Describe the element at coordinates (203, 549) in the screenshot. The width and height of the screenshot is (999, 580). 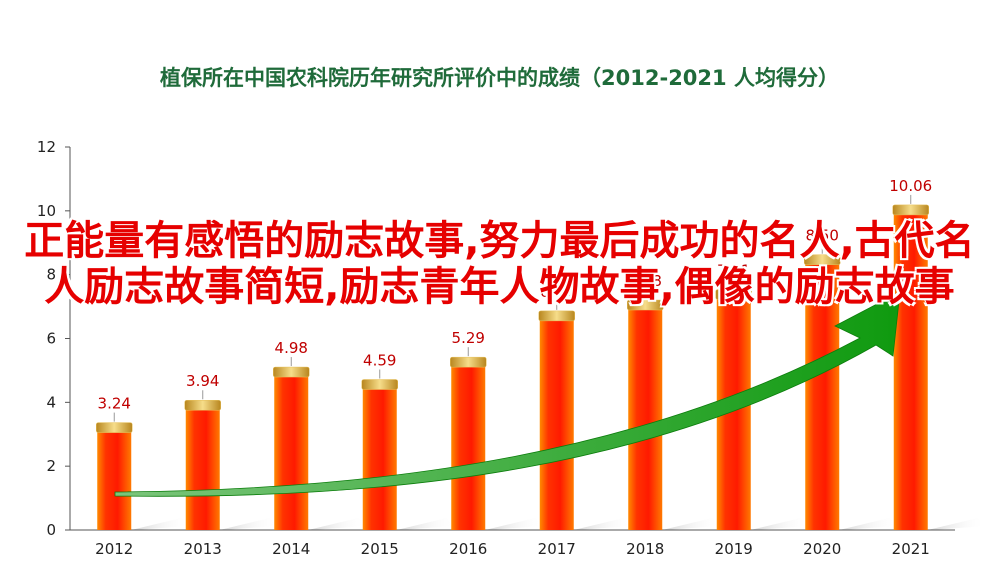
I see `x-tick-label: 2013` at that location.